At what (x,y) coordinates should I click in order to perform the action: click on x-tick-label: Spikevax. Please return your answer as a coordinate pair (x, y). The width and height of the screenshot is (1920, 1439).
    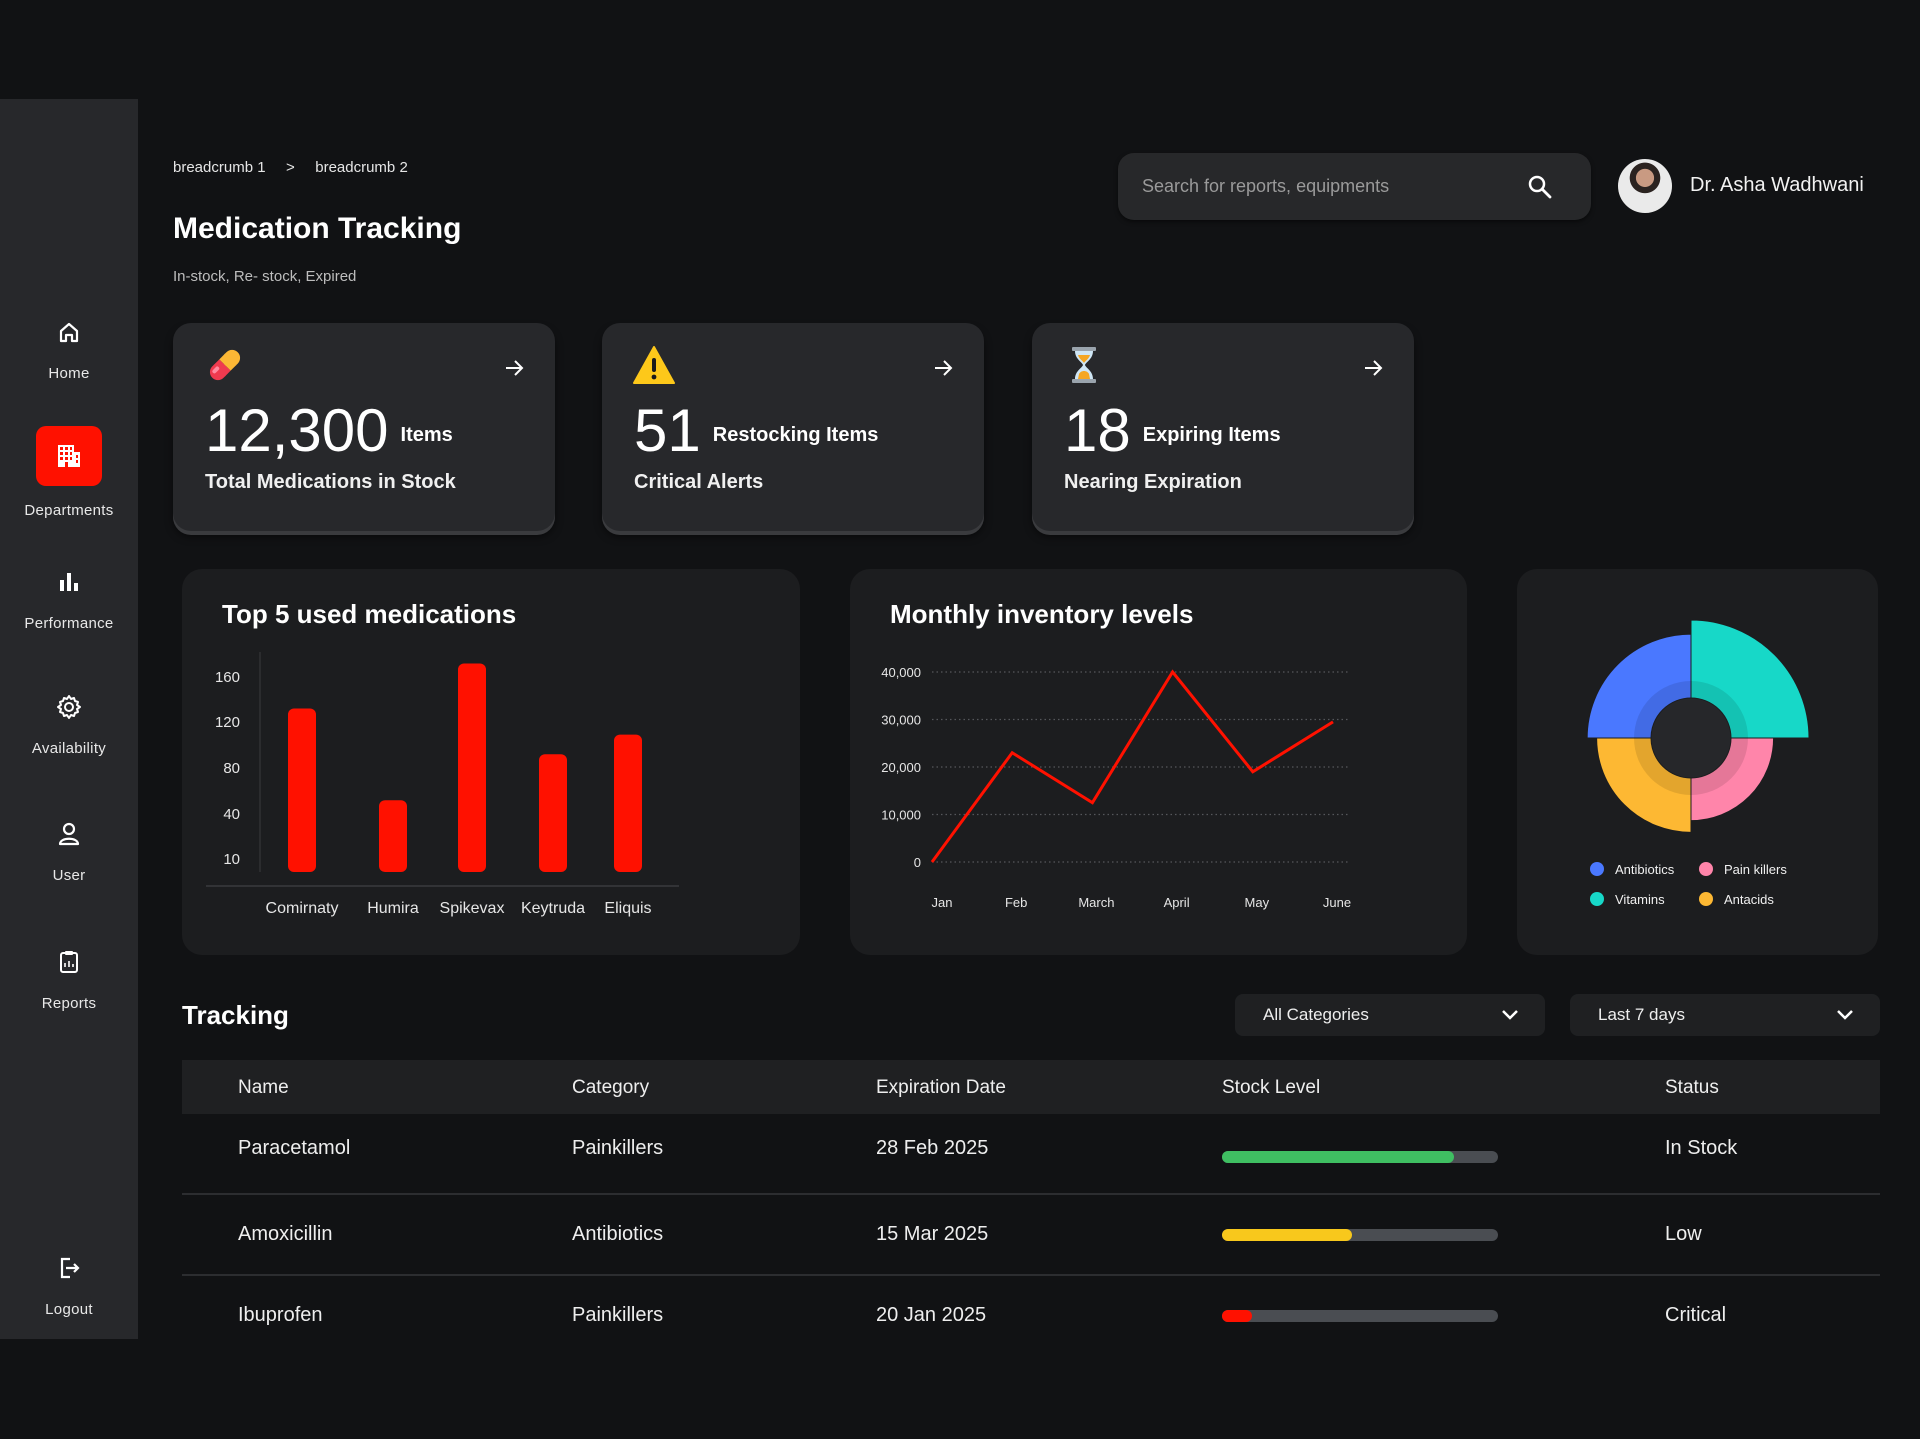
    Looking at the image, I should click on (472, 908).